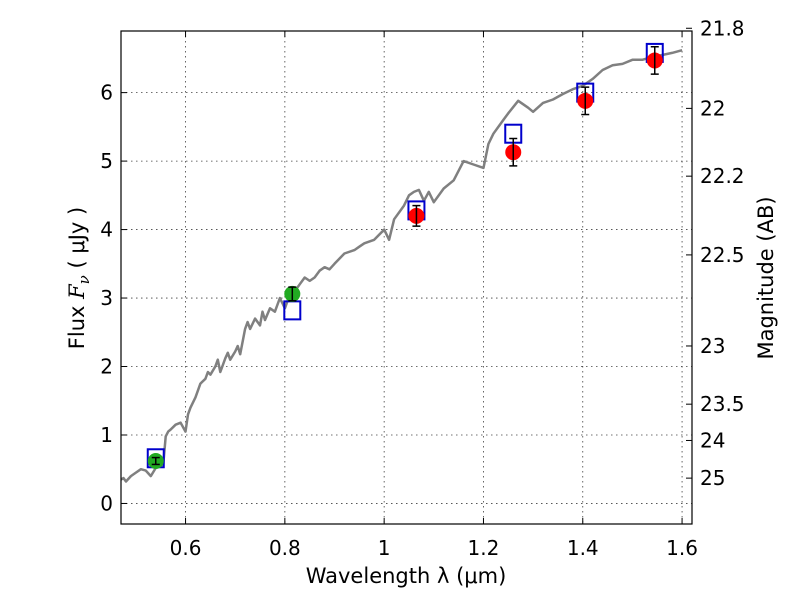 The height and width of the screenshot is (600, 800). Describe the element at coordinates (77, 291) in the screenshot. I see `y-label-symbol: F` at that location.